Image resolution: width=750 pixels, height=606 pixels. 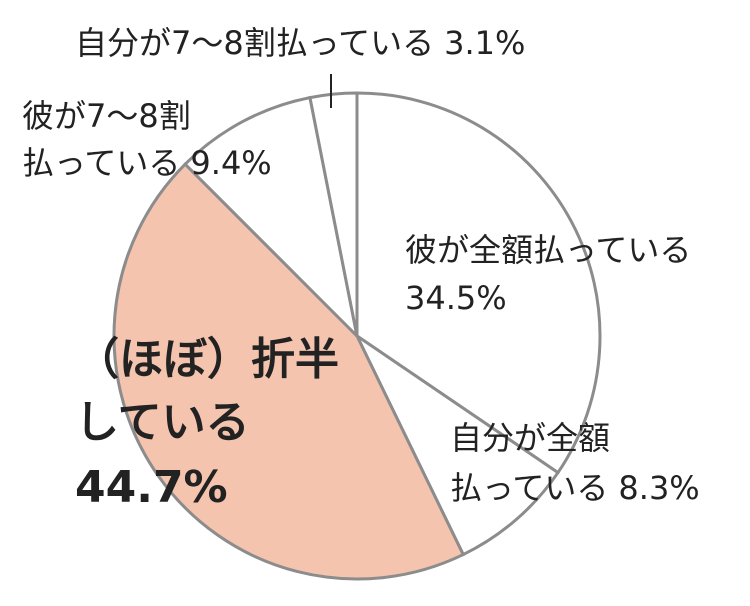 I want to click on value-label: 34.5%, so click(x=456, y=298).